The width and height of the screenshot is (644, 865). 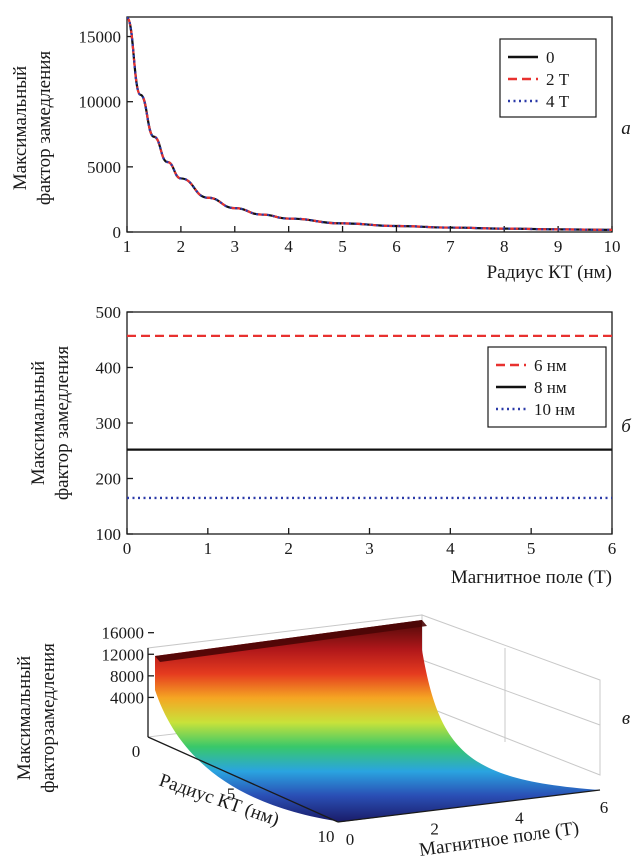 What do you see at coordinates (127, 676) in the screenshot?
I see `panel-c-ztick-label: 8000` at bounding box center [127, 676].